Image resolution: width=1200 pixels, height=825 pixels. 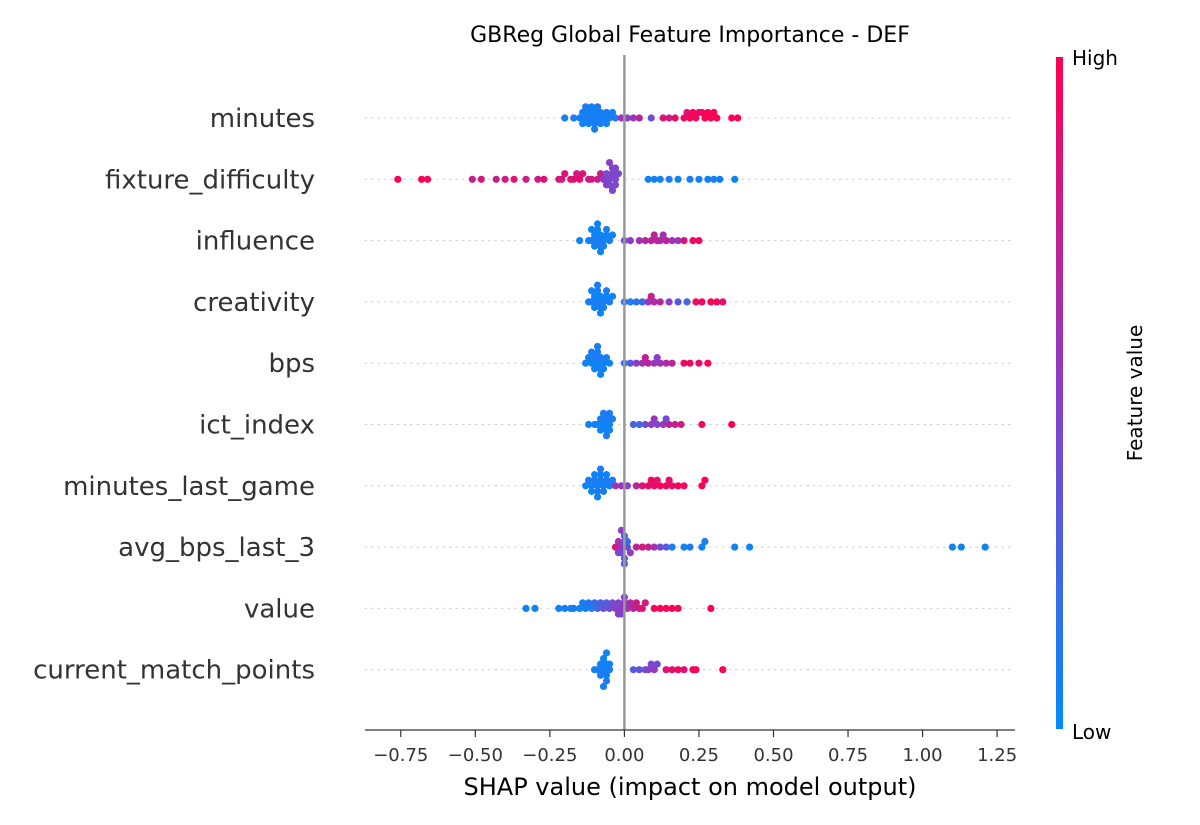 I want to click on feature-label: fixture_difficulty, so click(x=210, y=180).